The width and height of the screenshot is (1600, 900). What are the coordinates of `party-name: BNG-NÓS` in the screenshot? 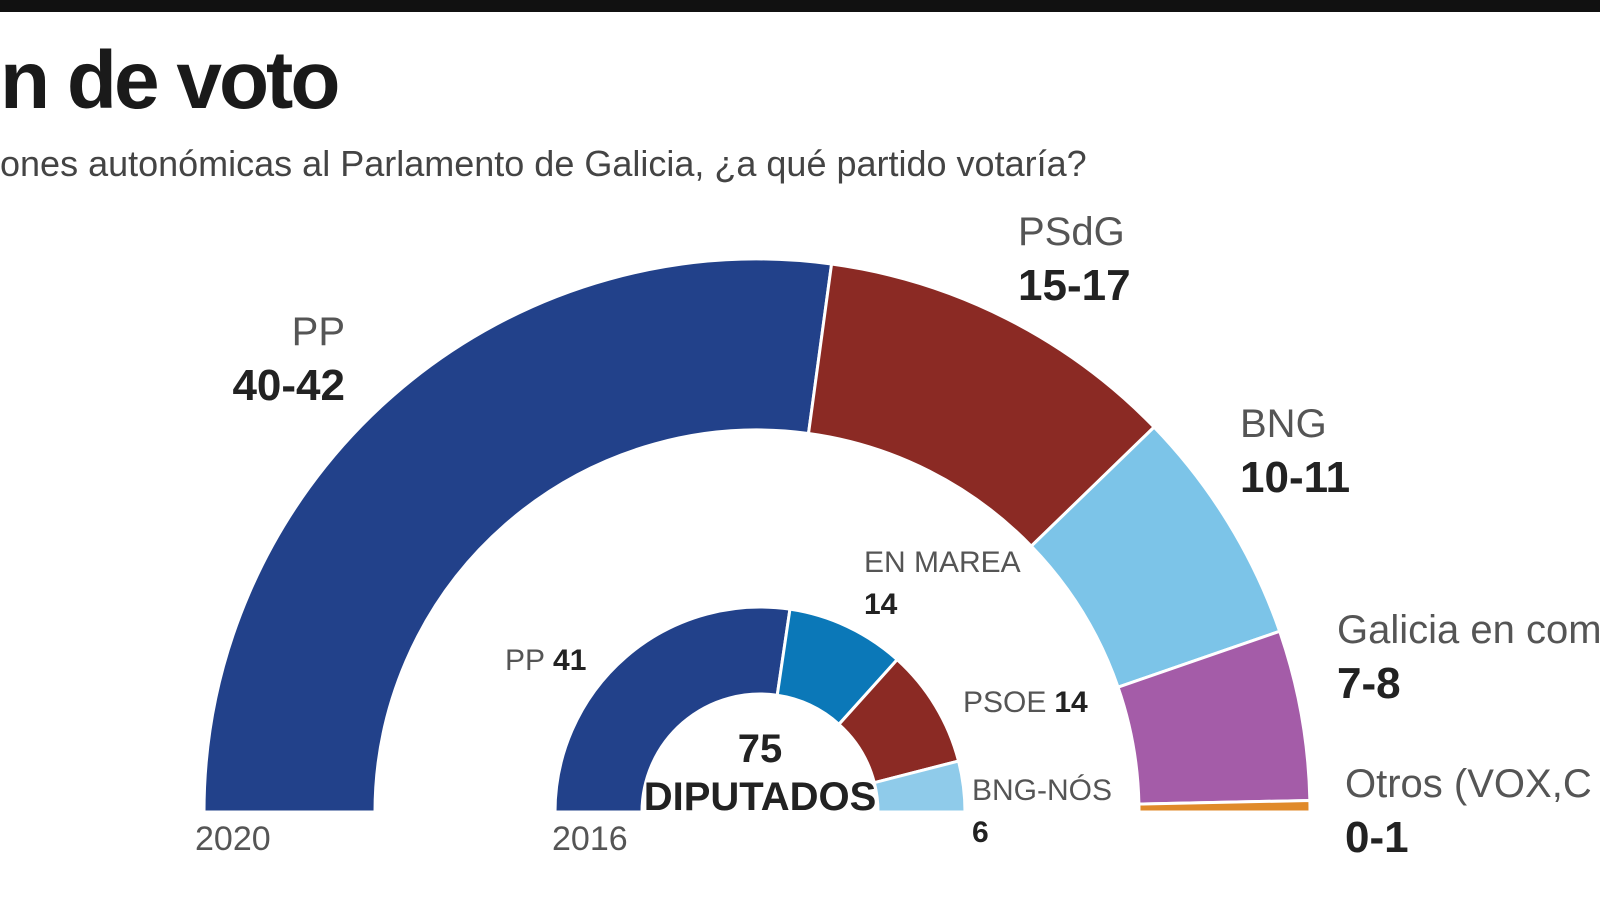 It's located at (1042, 790).